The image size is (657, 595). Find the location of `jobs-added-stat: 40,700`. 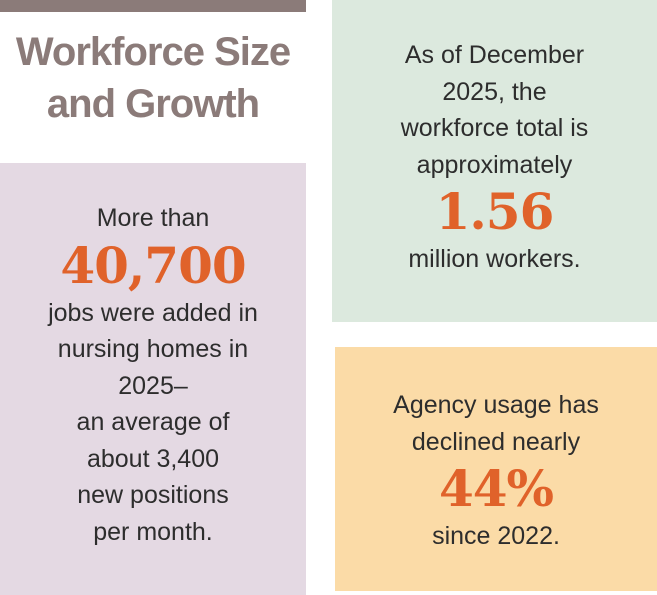

jobs-added-stat: 40,700 is located at coordinates (153, 265).